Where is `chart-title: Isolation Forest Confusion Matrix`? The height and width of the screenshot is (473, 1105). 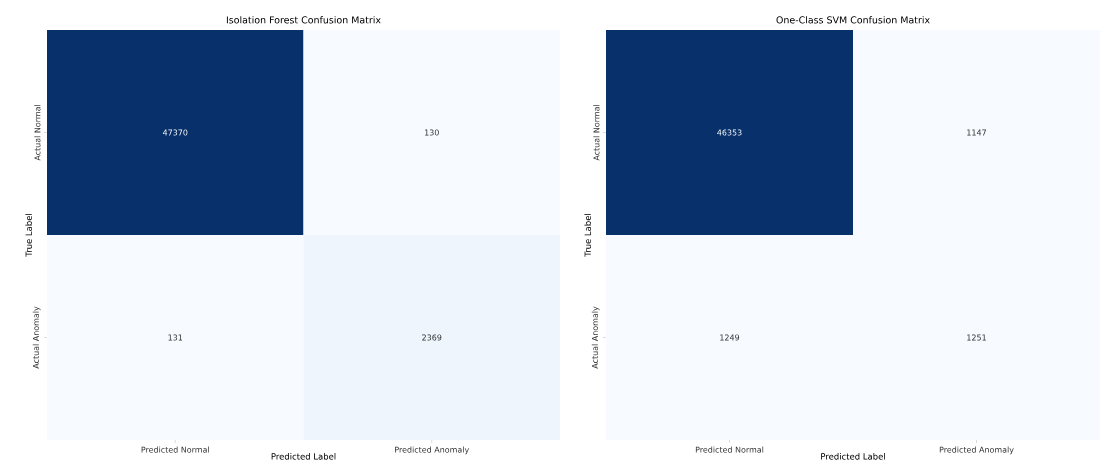 chart-title: Isolation Forest Confusion Matrix is located at coordinates (303, 20).